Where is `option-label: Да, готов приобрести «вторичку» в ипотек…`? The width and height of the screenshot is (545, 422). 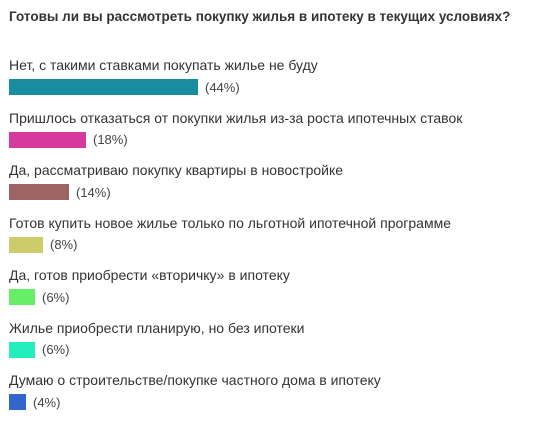
option-label: Да, готов приобрести «вторичку» в ипотек… is located at coordinates (149, 275).